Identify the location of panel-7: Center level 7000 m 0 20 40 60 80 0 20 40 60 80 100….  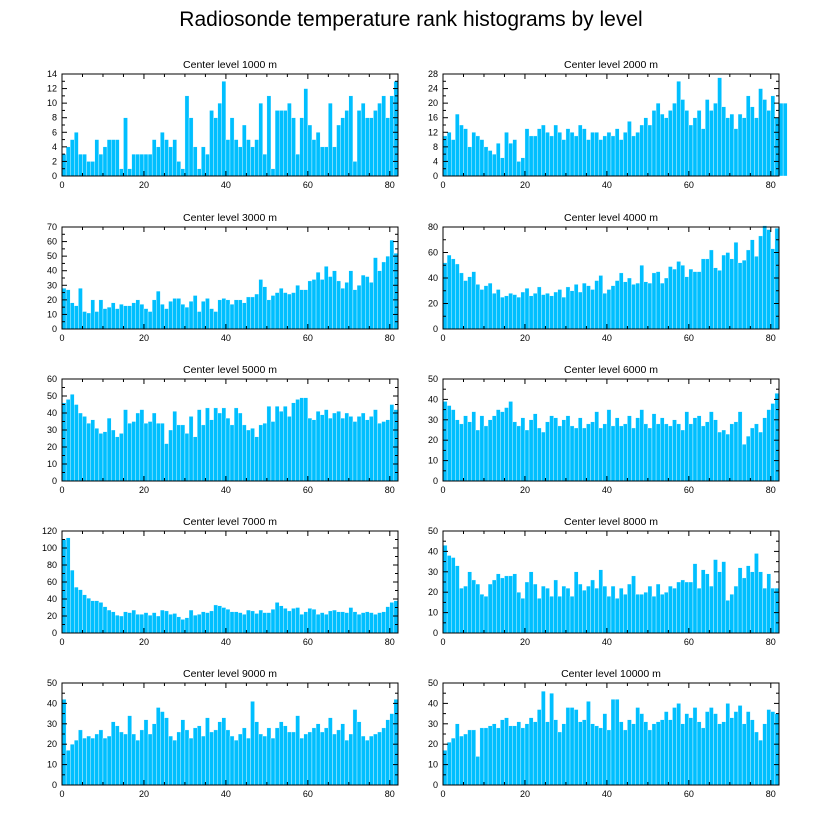
(220, 581).